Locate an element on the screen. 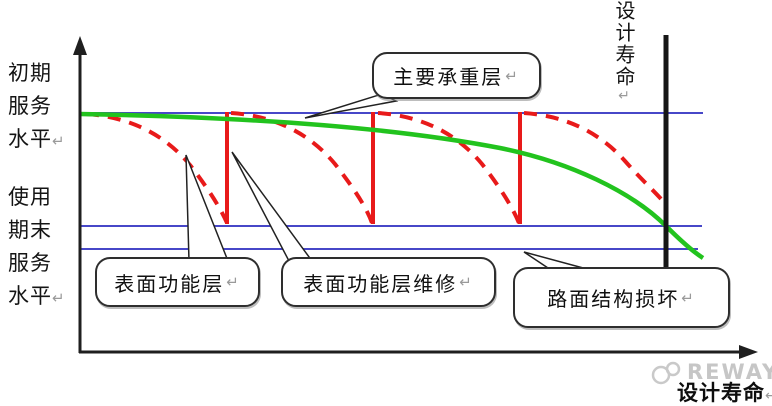  callout-surface-functional-layer: 表面功能层 ↵ is located at coordinates (177, 282).